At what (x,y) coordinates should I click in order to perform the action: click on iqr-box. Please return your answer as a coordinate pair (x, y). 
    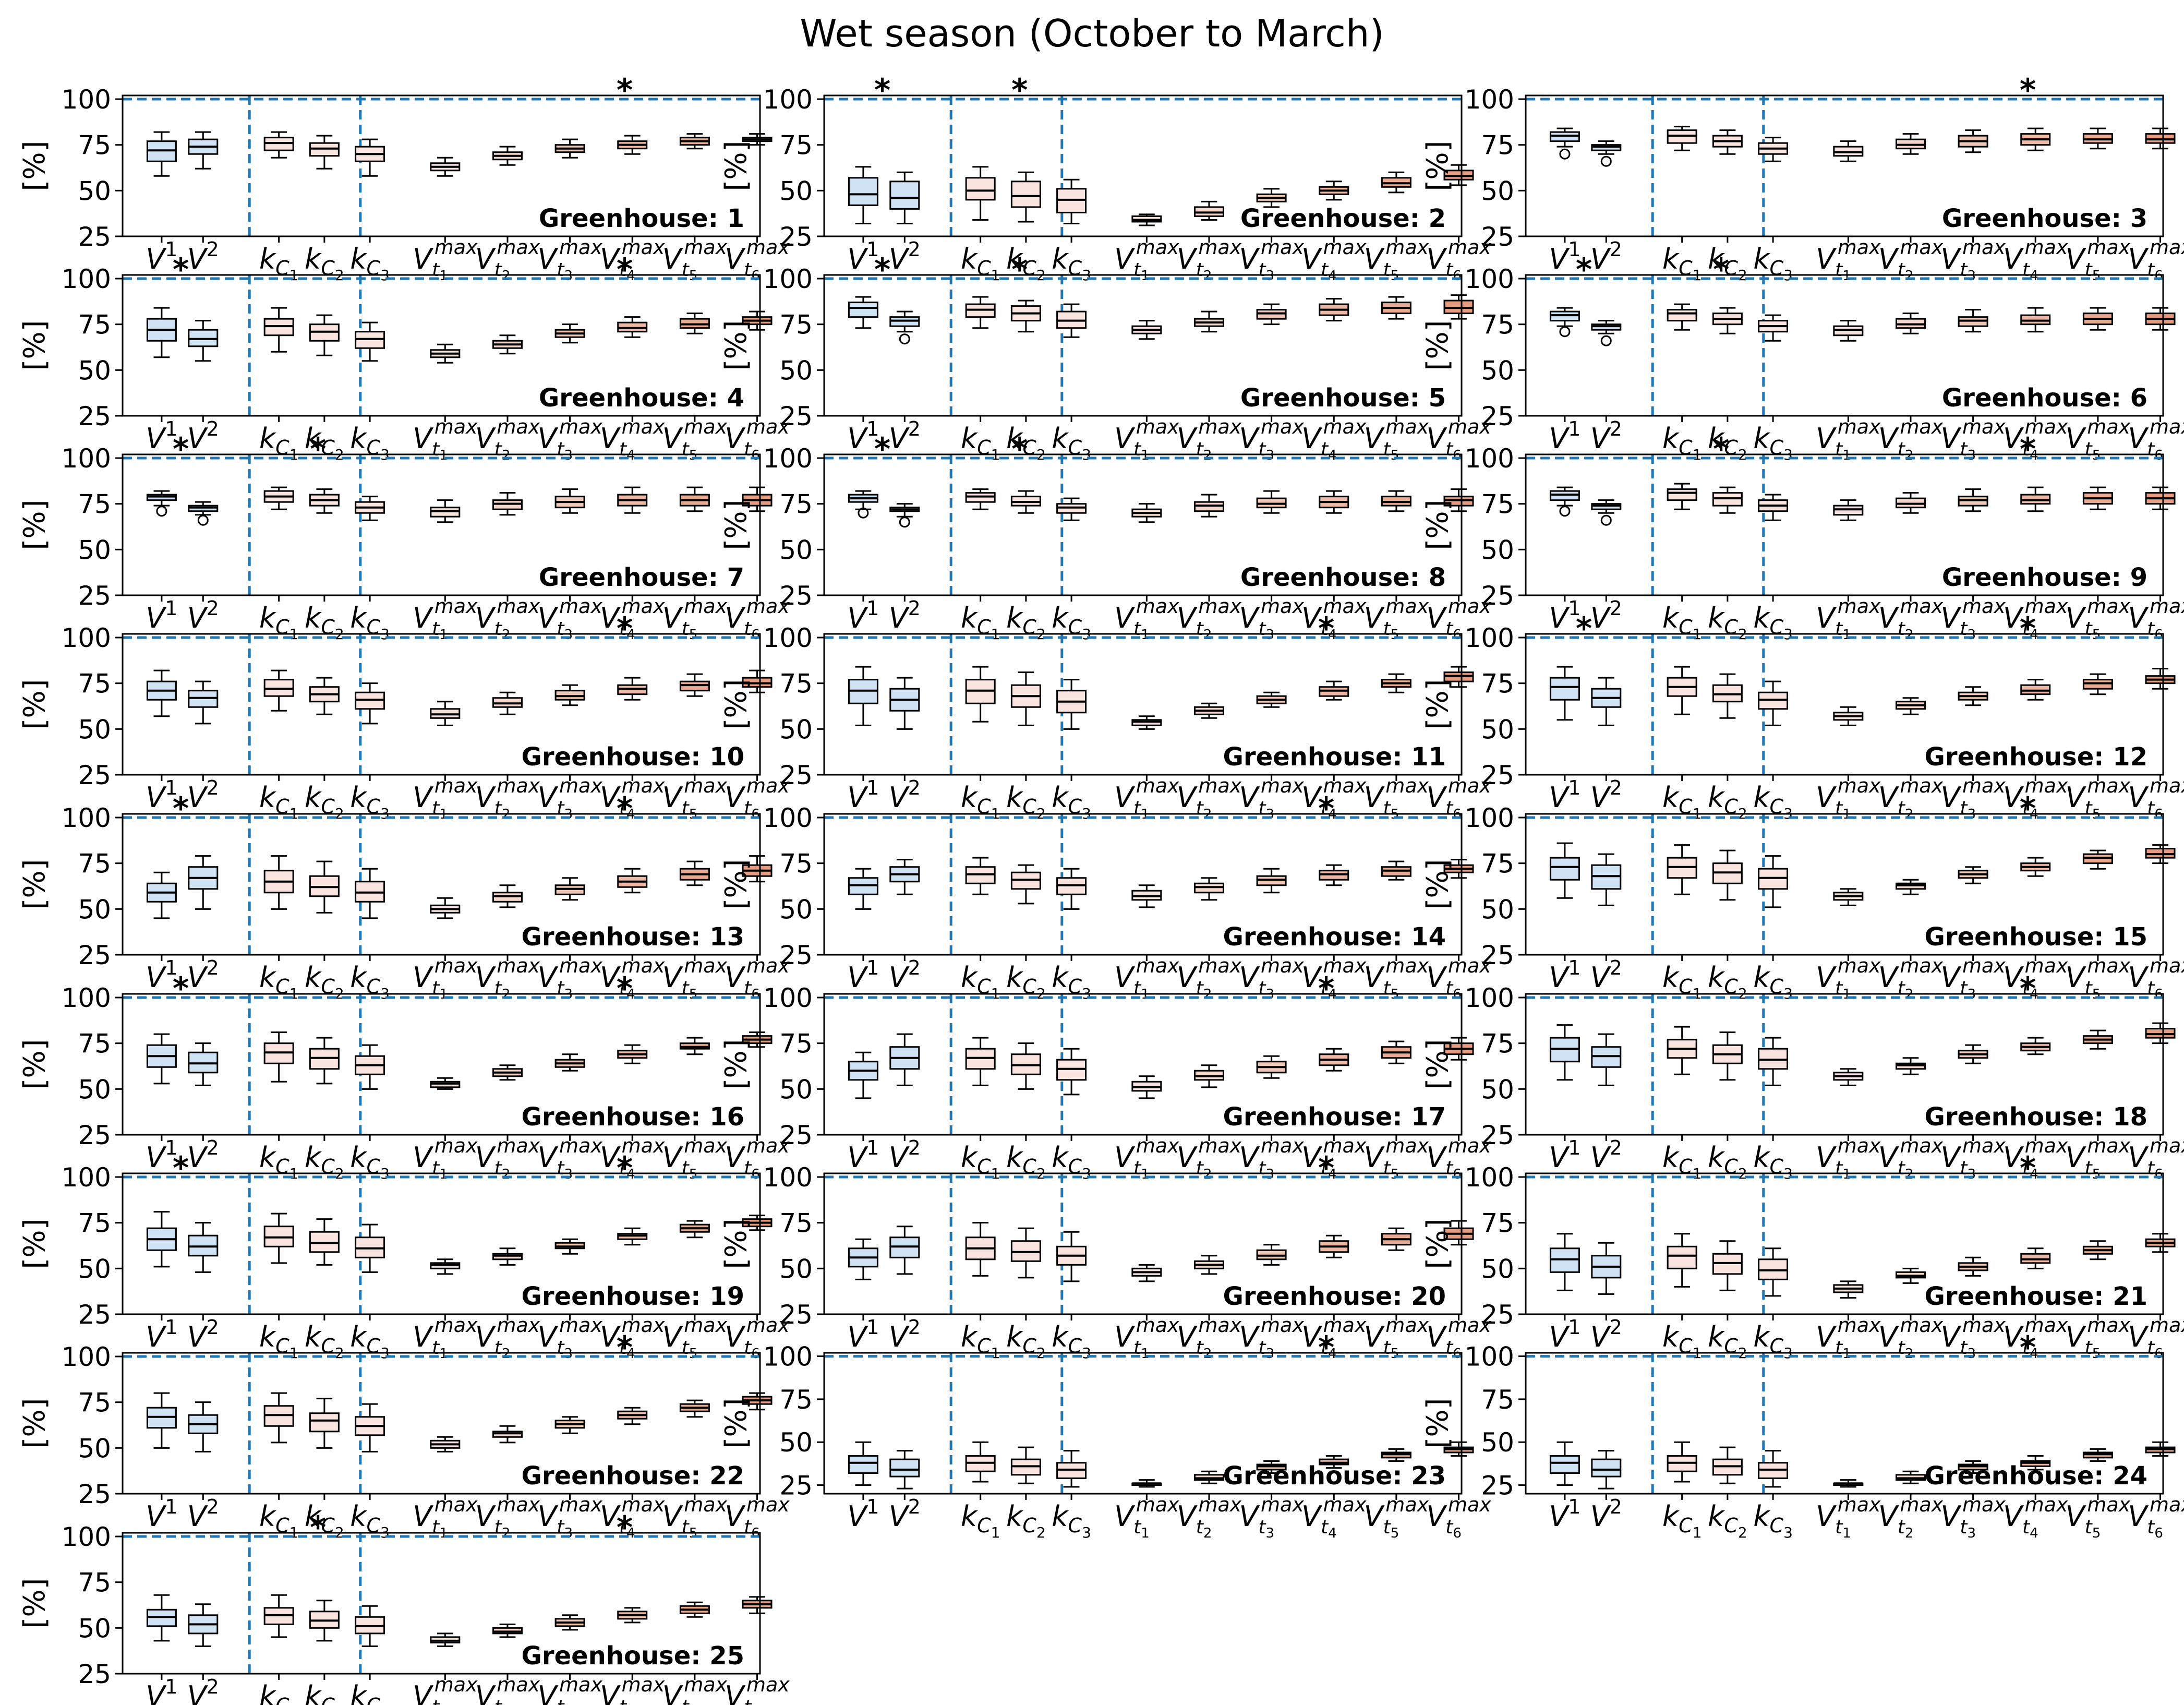
    Looking at the image, I should click on (904, 196).